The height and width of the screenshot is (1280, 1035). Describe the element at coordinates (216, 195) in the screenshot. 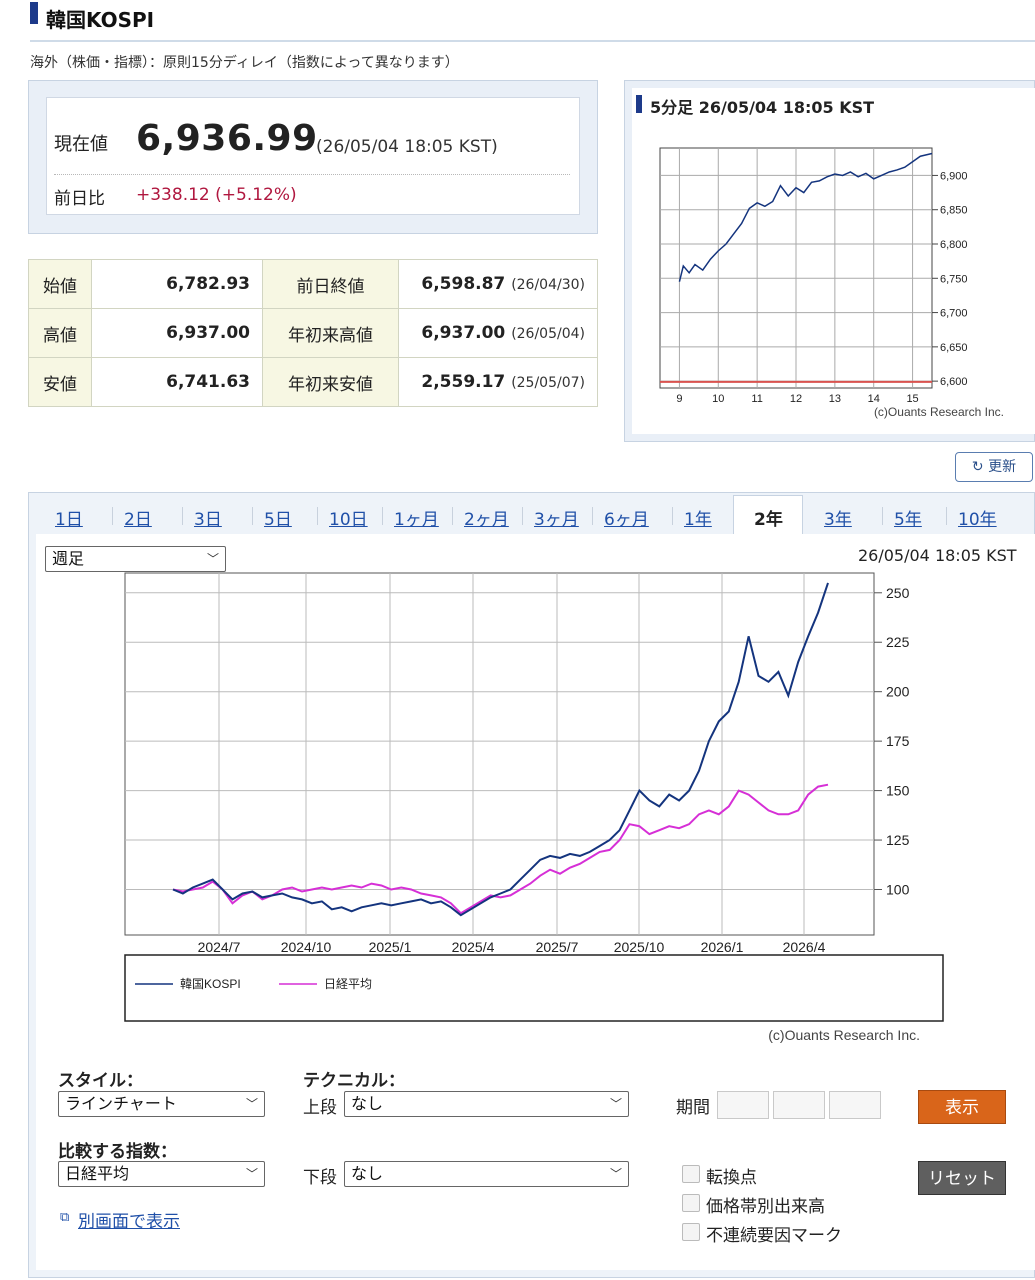

I see `change-value: +338.12 (+5.12%)` at that location.